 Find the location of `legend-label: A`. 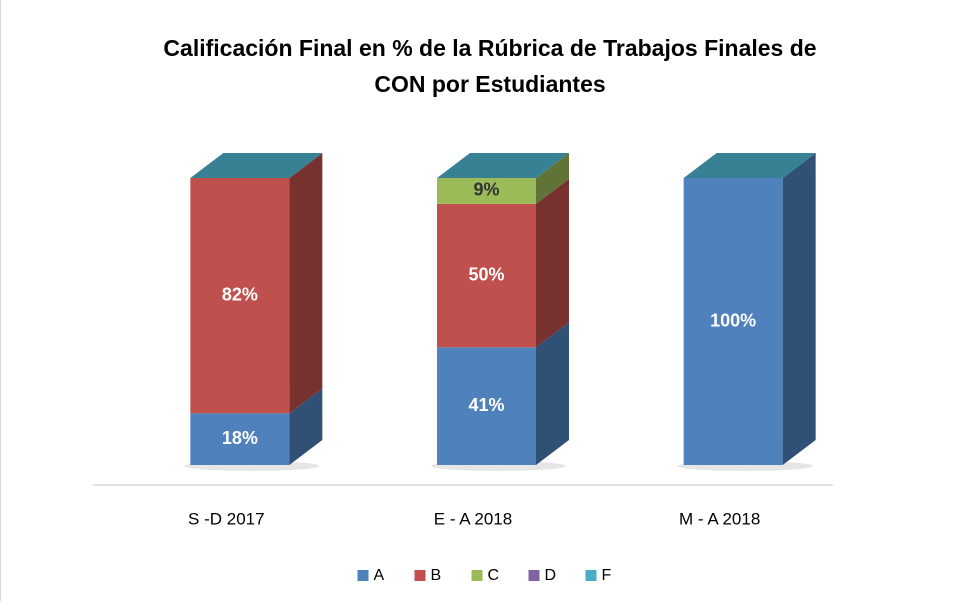

legend-label: A is located at coordinates (379, 575).